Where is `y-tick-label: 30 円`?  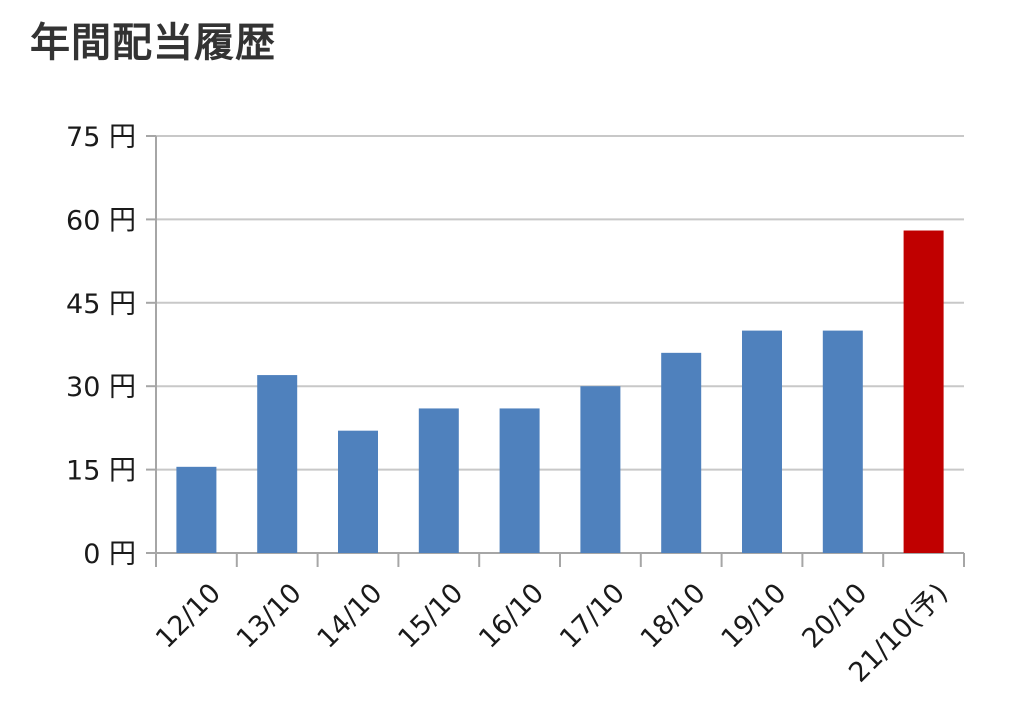
y-tick-label: 30 円 is located at coordinates (101, 387).